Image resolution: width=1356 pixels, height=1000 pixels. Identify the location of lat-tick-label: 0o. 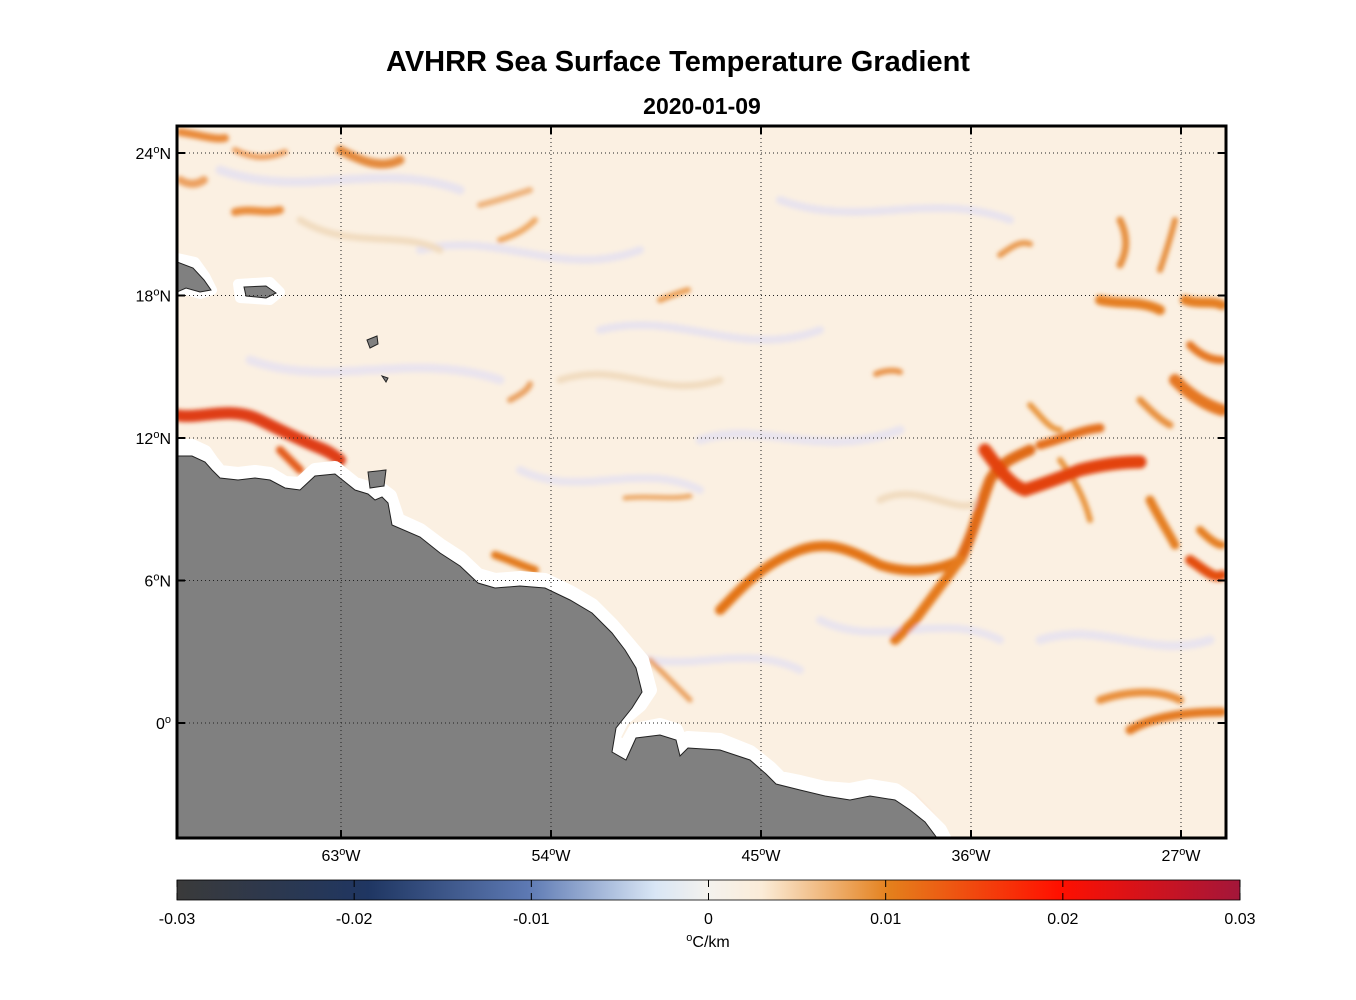
(163, 723).